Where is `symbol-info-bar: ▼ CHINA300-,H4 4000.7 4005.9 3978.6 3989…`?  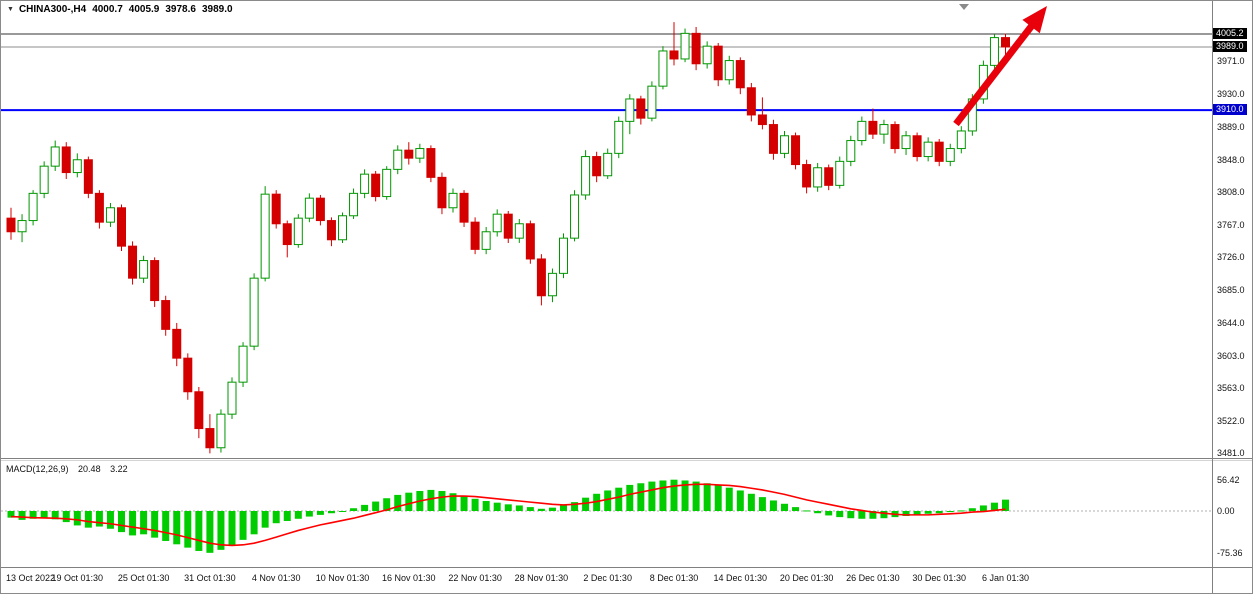
symbol-info-bar: ▼ CHINA300-,H4 4000.7 4005.9 3978.6 3989… is located at coordinates (120, 9).